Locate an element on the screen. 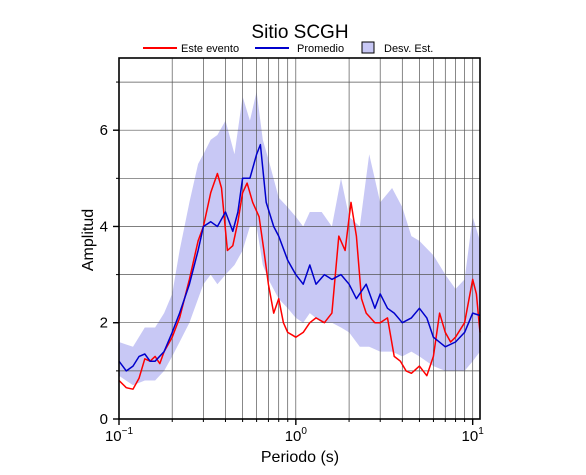  x-tick-label: 10⁻¹ is located at coordinates (119, 435).